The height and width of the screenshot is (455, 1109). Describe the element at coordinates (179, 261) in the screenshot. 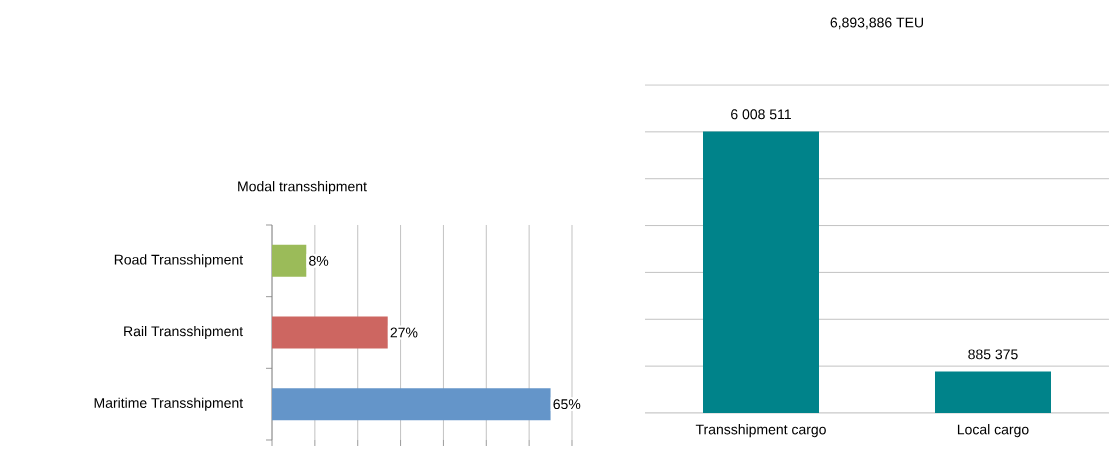

I see `y-tick-label: Road Transshipment` at that location.